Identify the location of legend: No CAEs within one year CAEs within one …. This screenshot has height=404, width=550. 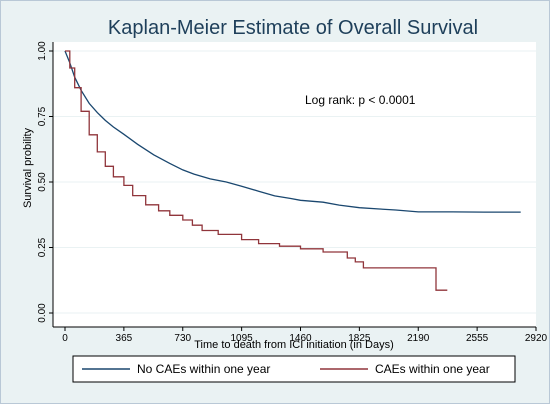
(294, 369).